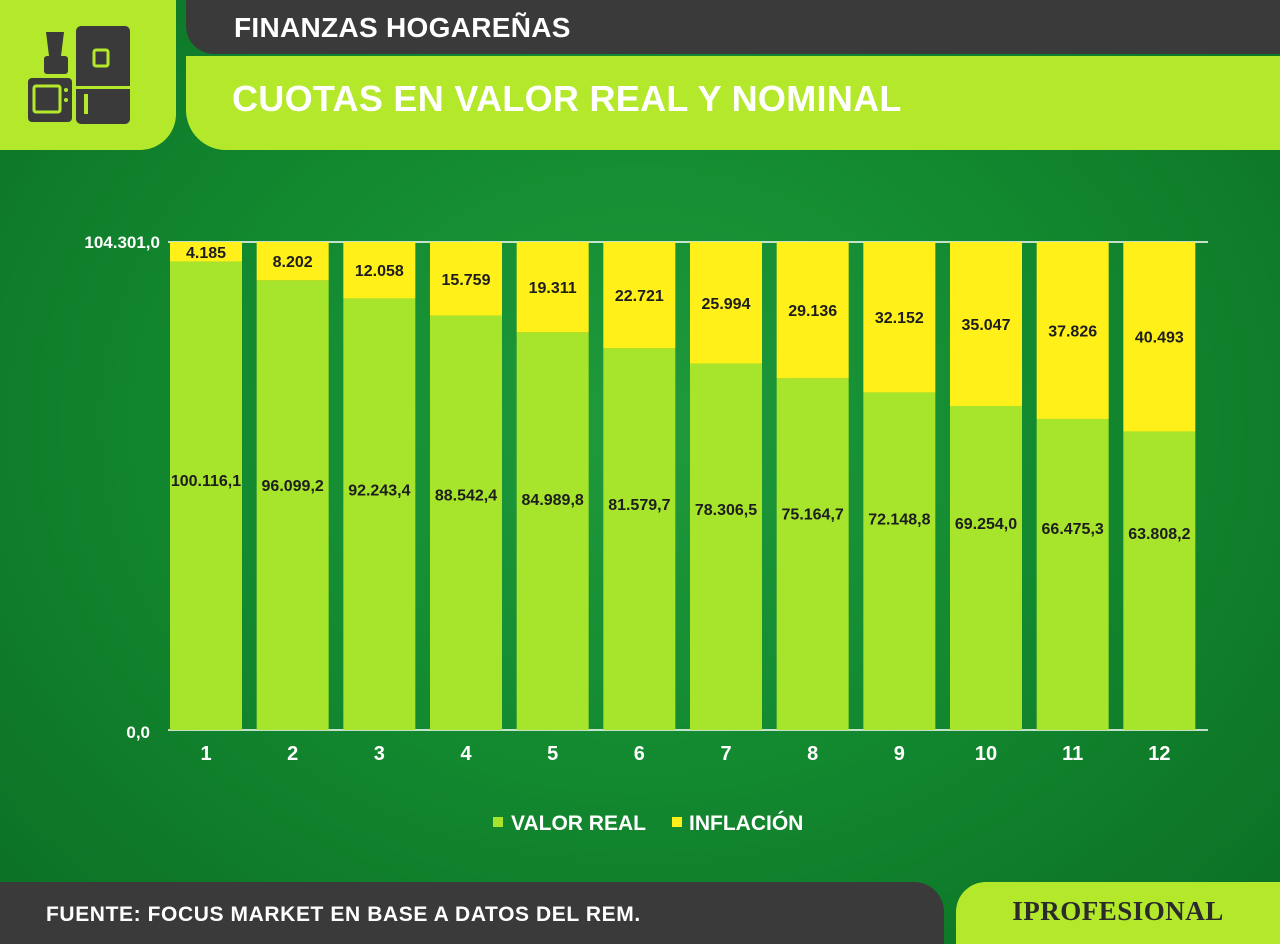 The height and width of the screenshot is (944, 1280). Describe the element at coordinates (639, 505) in the screenshot. I see `label-valor-real-6: 81.579,7` at that location.